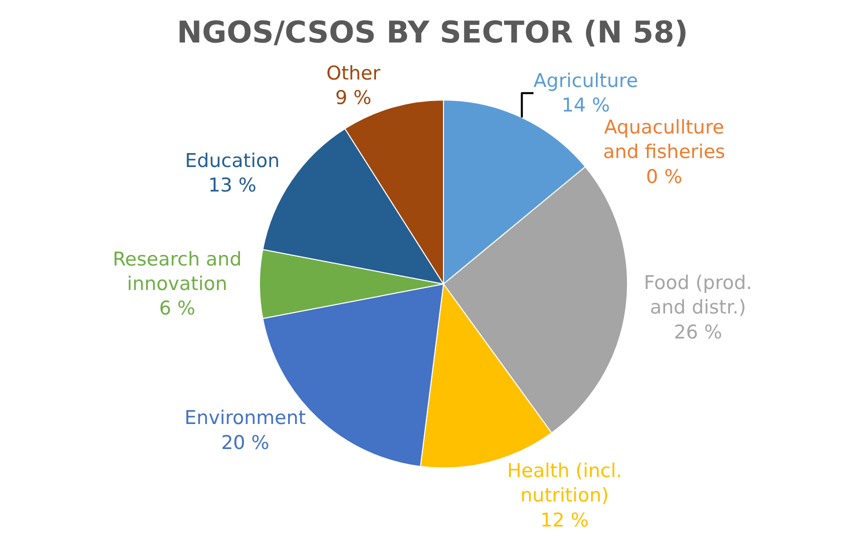 This screenshot has width=865, height=536. What do you see at coordinates (664, 177) in the screenshot?
I see `text: 0 %` at bounding box center [664, 177].